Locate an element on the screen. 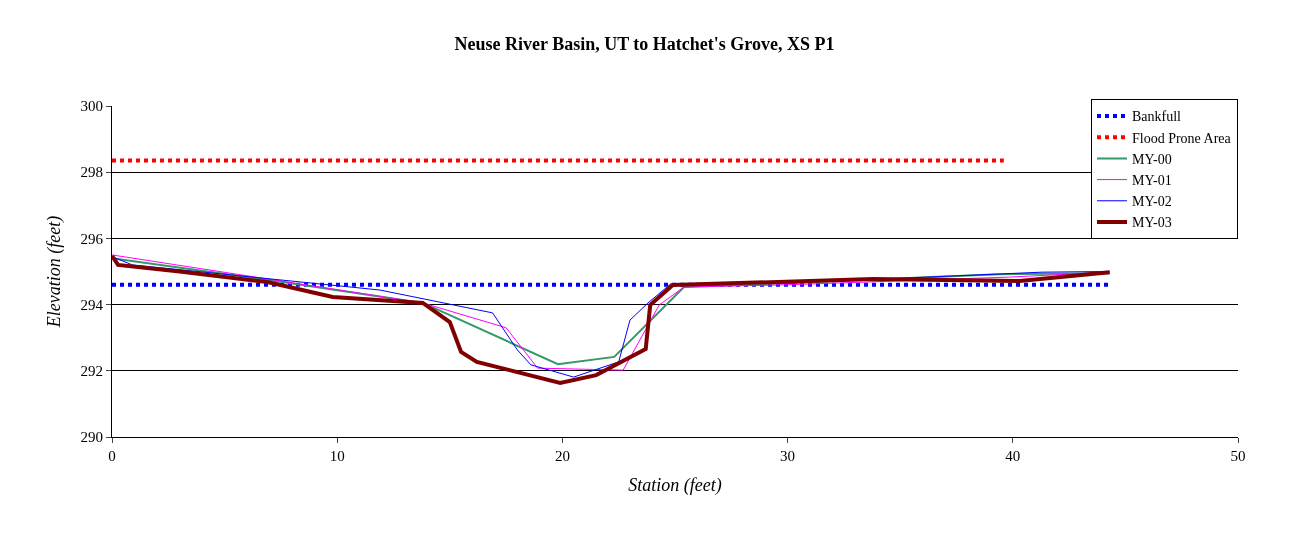 This screenshot has width=1289, height=534. y-tick-label: 296 is located at coordinates (92, 238).